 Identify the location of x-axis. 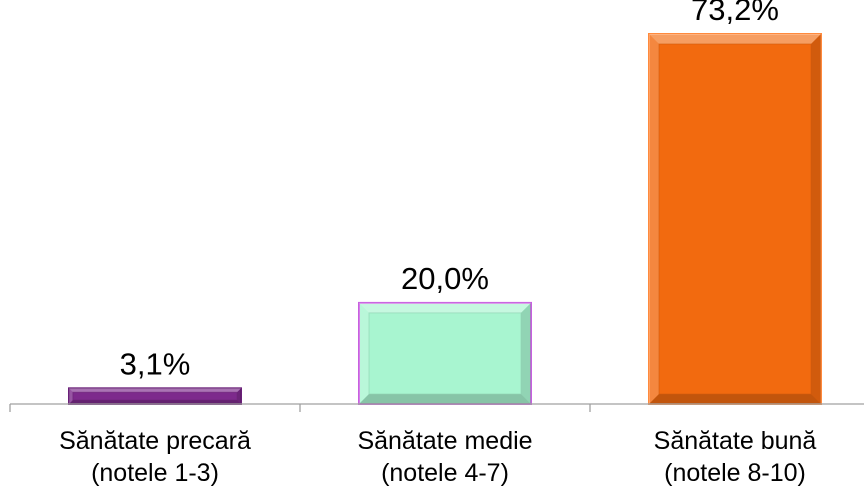
(436, 407).